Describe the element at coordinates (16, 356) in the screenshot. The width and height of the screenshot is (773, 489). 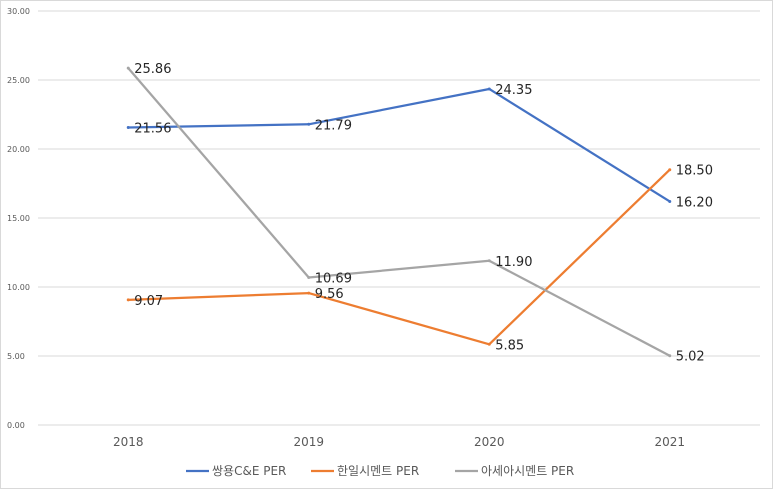
I see `y-tick-label: 5.00` at that location.